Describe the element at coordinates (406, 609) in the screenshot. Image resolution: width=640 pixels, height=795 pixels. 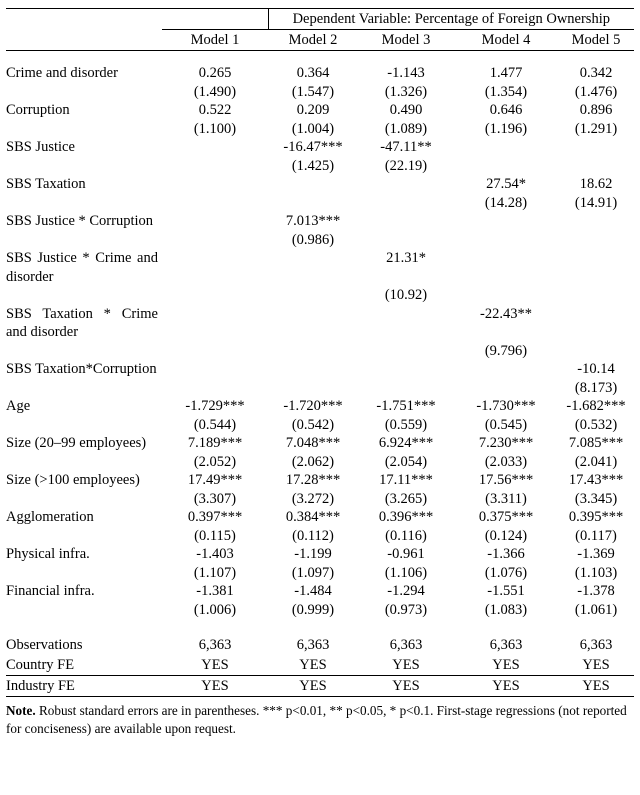
I see `standard-error-value: (0.973)` at that location.